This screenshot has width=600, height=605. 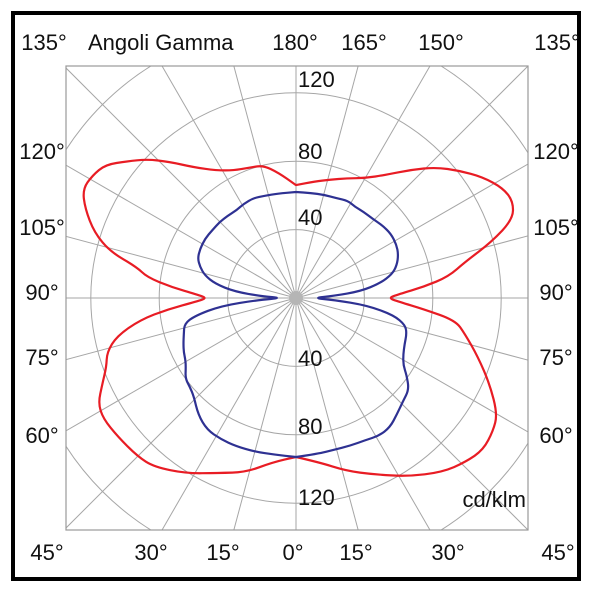 What do you see at coordinates (42, 357) in the screenshot?
I see `gamma-label-left-75: 75°` at bounding box center [42, 357].